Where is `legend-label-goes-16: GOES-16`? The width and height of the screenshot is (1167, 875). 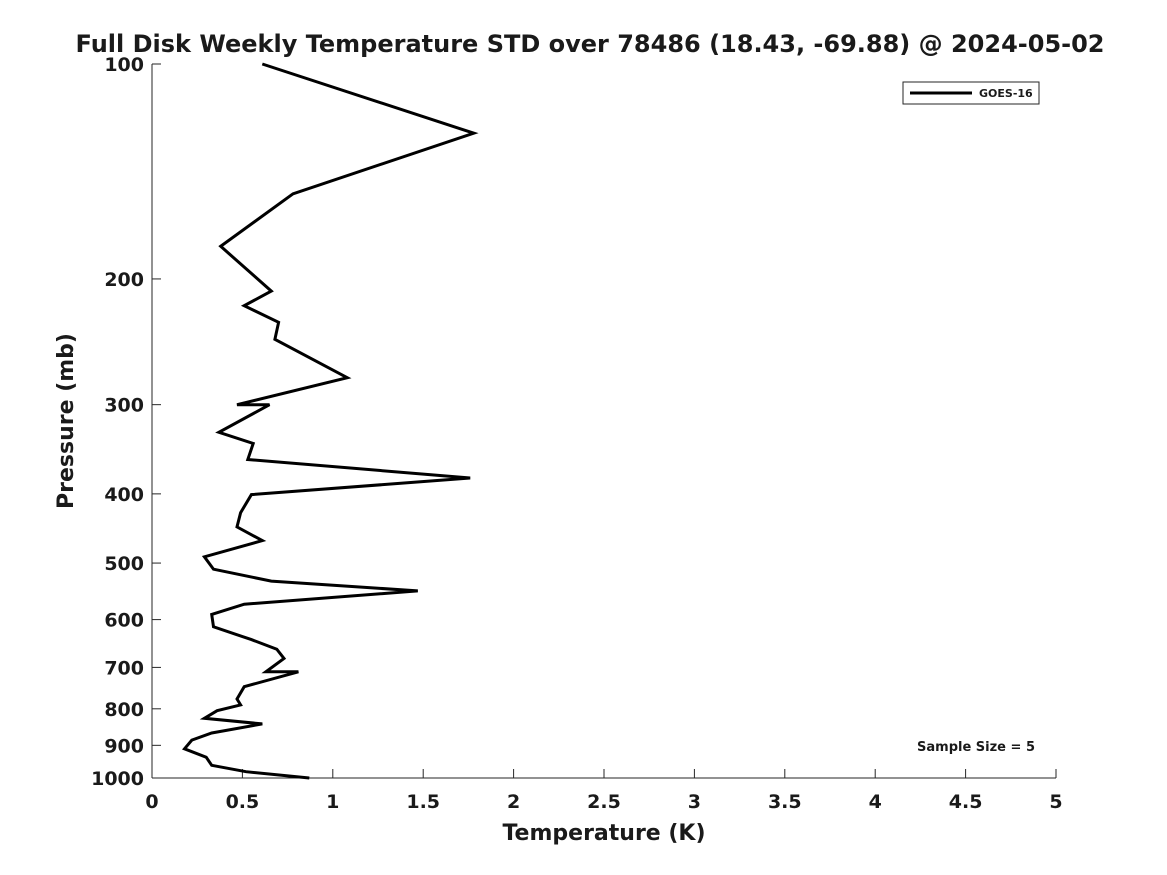 legend-label-goes-16: GOES-16 is located at coordinates (1006, 93).